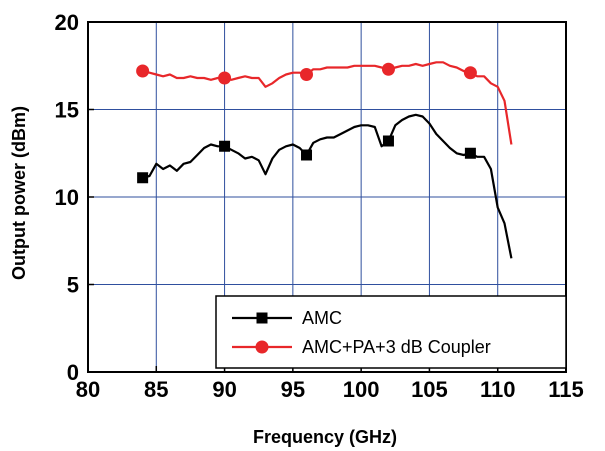 The width and height of the screenshot is (605, 451). I want to click on y-tick-label: 0, so click(73, 372).